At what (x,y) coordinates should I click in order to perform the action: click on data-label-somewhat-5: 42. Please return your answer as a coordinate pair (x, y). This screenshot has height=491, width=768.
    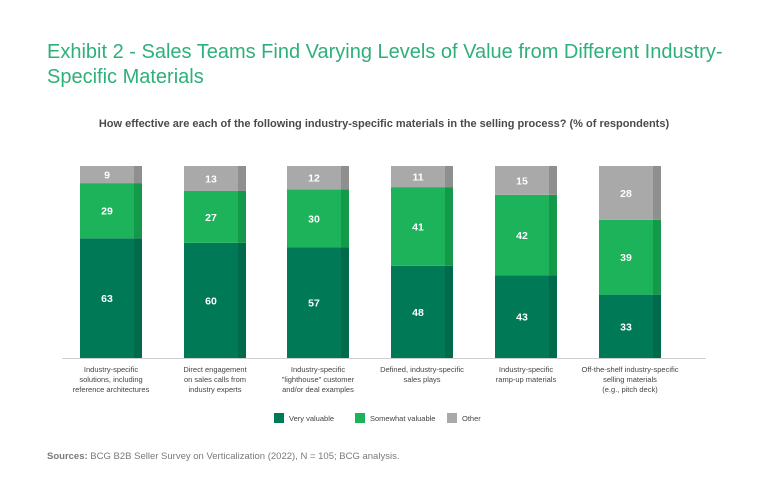
    Looking at the image, I should click on (522, 236).